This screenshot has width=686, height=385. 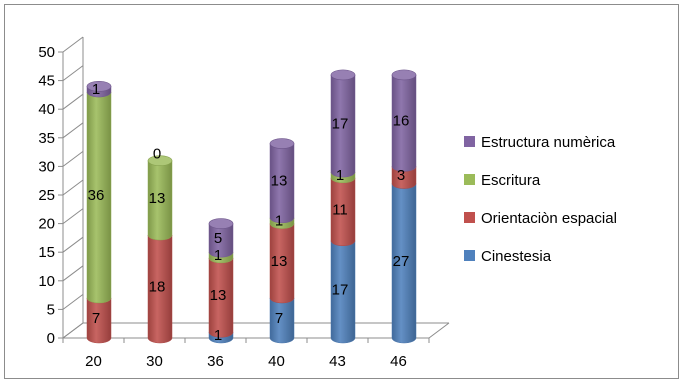 I want to click on data-label: 27, so click(x=401, y=261).